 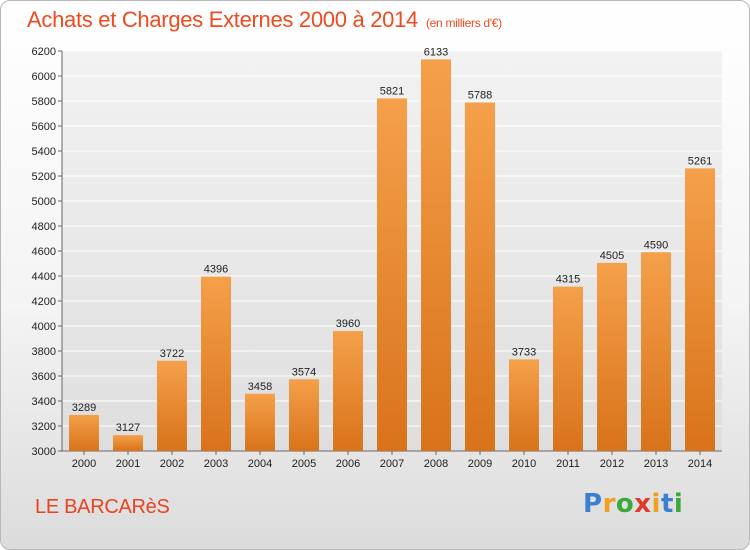 I want to click on data-label: 4505, so click(x=612, y=256).